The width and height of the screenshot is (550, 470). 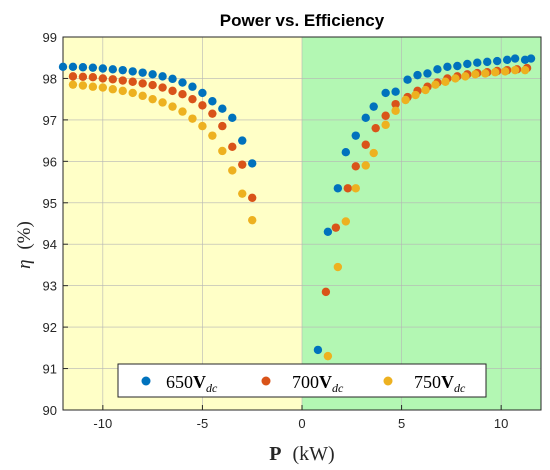 What do you see at coordinates (388, 381) in the screenshot?
I see `legend-marker-750v` at bounding box center [388, 381].